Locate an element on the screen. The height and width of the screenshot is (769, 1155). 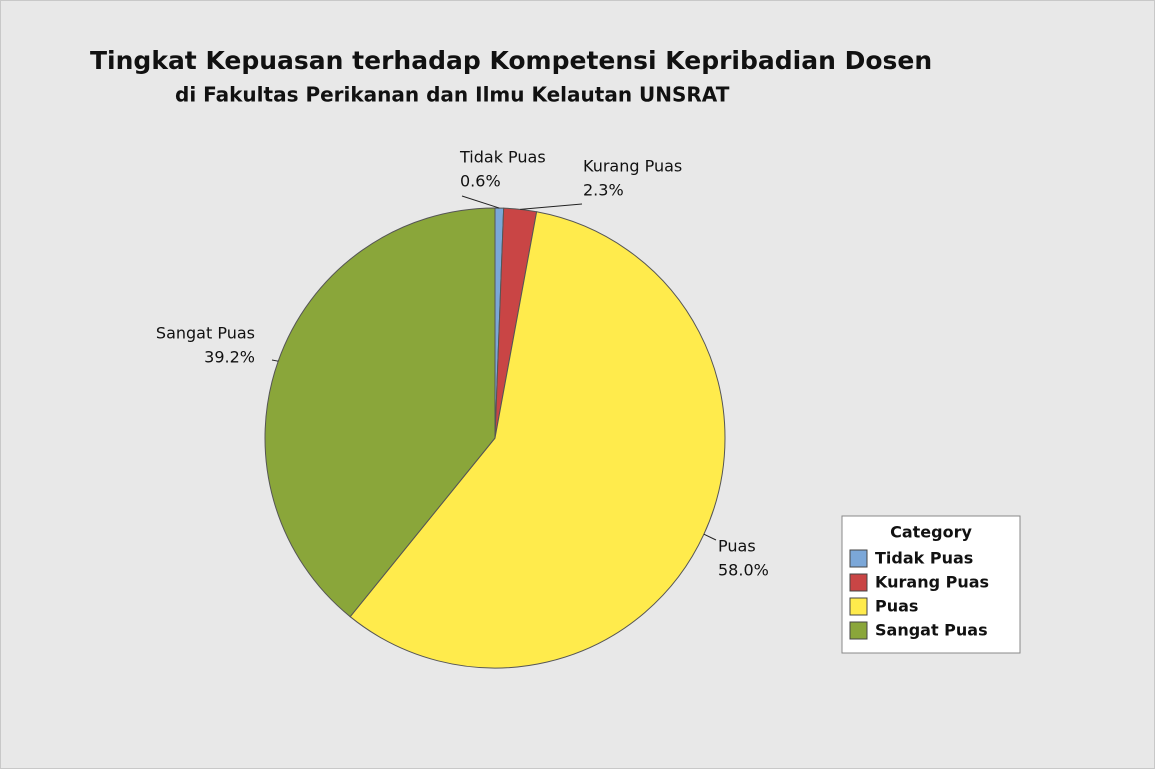
legend-label: Puas is located at coordinates (896, 606).